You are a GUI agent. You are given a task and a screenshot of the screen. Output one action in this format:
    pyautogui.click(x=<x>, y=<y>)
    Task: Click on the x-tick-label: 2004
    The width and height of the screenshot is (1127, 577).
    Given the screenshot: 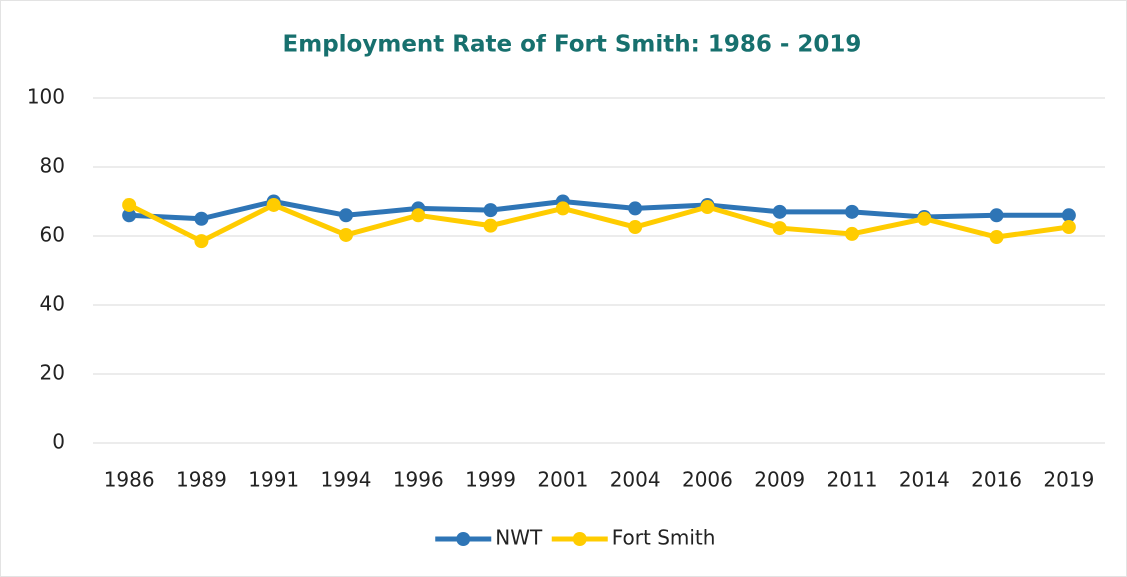 What is the action you would take?
    pyautogui.click(x=635, y=480)
    